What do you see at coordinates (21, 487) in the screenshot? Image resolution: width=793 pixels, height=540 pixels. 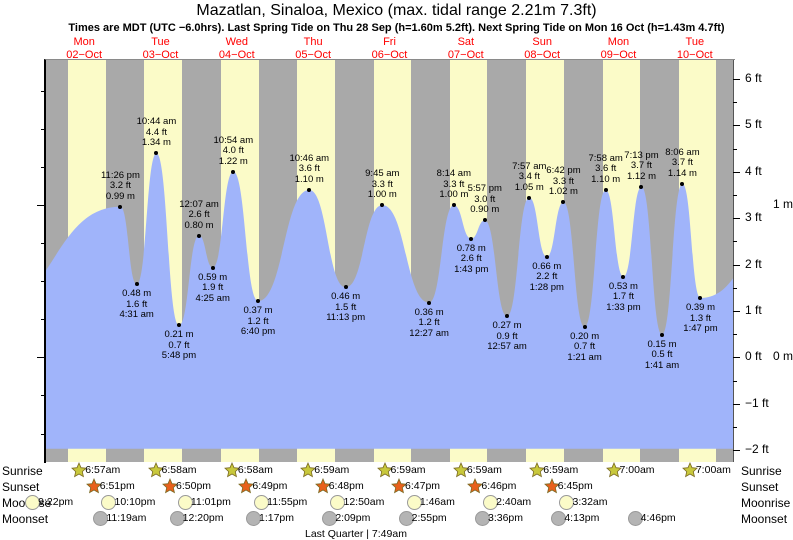 I see `left-row-label-sunset: Sunset` at bounding box center [21, 487].